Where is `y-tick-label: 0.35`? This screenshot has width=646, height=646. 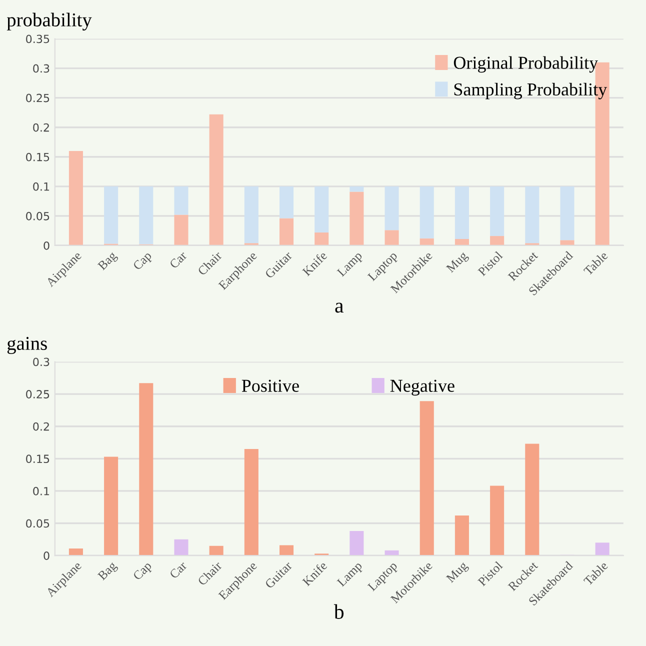
y-tick-label: 0.35 is located at coordinates (38, 39).